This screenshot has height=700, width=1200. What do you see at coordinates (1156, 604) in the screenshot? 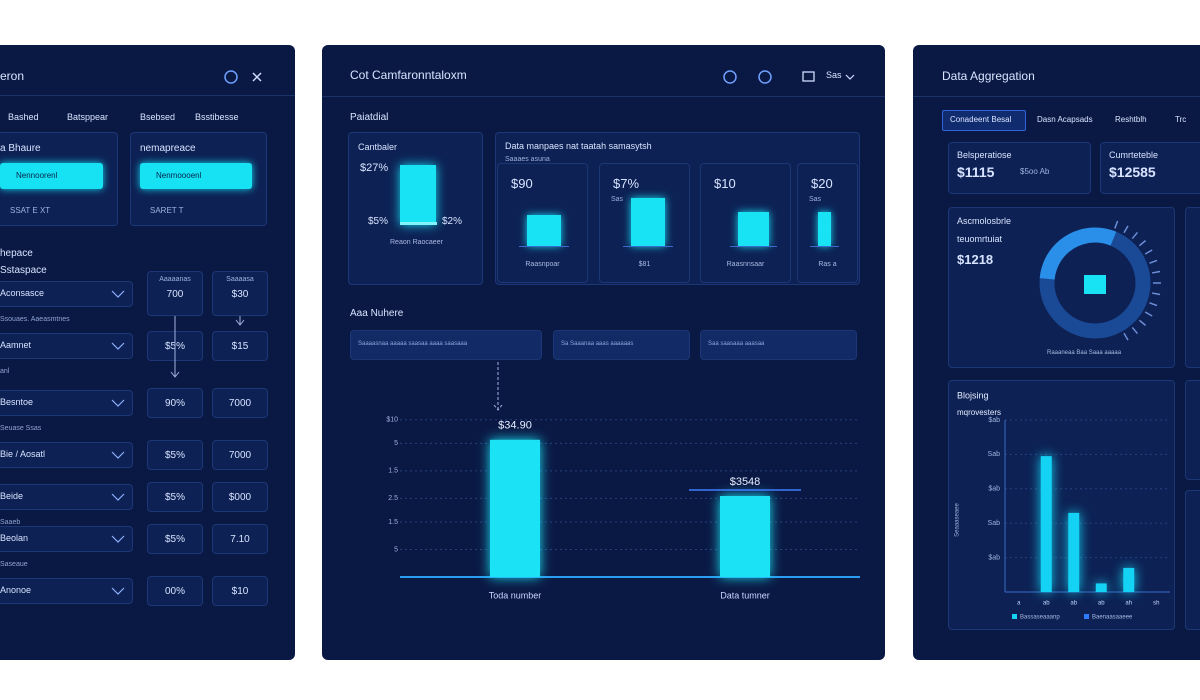
I see `x-tick-label: sh` at bounding box center [1156, 604].